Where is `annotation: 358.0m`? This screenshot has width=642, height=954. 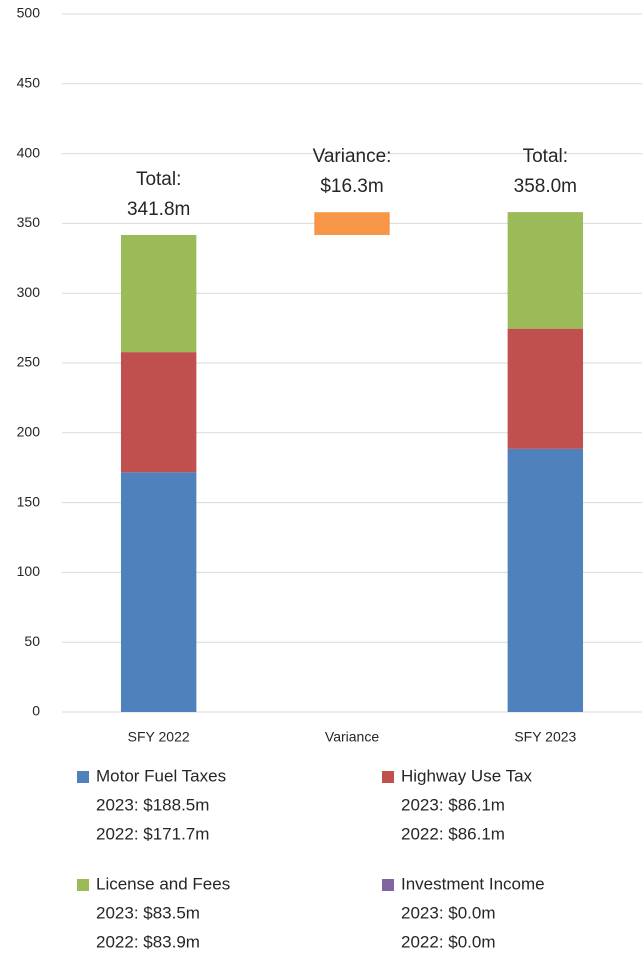 annotation: 358.0m is located at coordinates (545, 186).